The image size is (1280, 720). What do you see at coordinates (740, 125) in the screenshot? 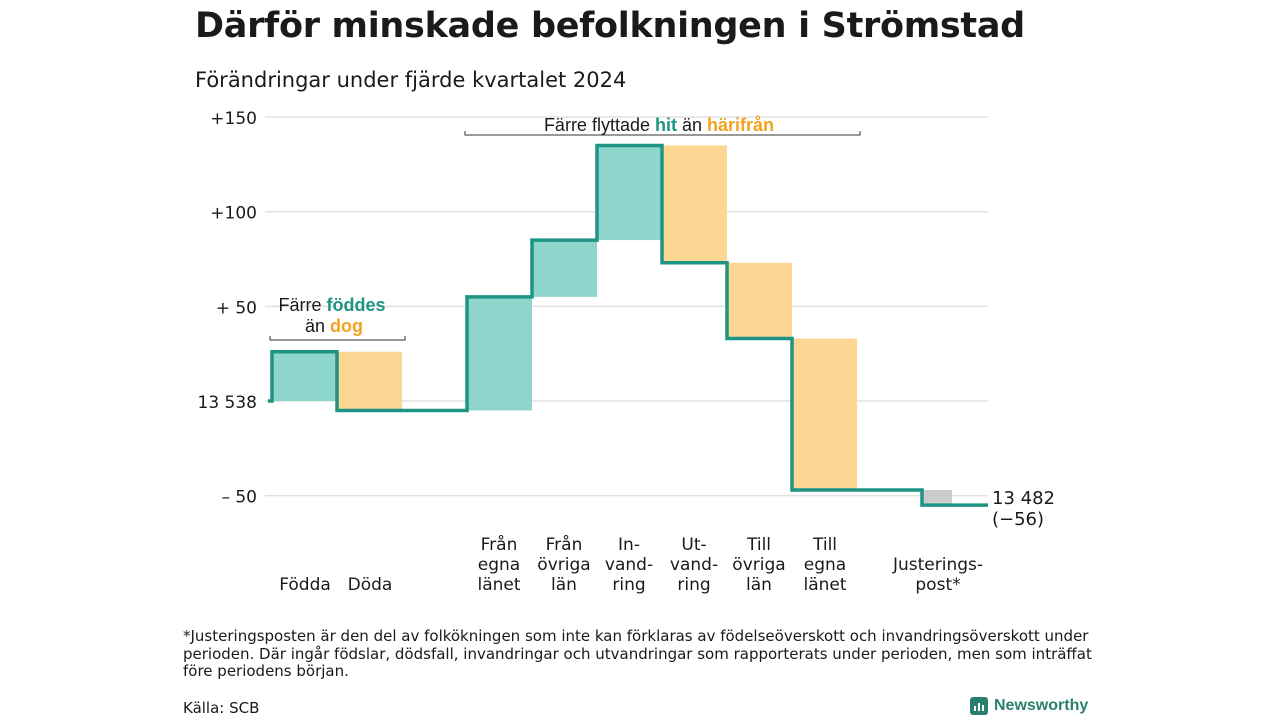
I see `annotation-highlight-out: härifrån` at bounding box center [740, 125].